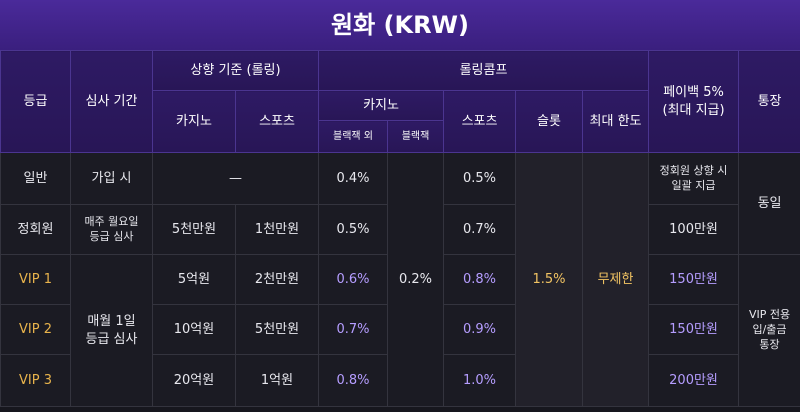 The width and height of the screenshot is (800, 412). Describe the element at coordinates (694, 101) in the screenshot. I see `header-cell: 페이백 5% (최대 지급)` at that location.